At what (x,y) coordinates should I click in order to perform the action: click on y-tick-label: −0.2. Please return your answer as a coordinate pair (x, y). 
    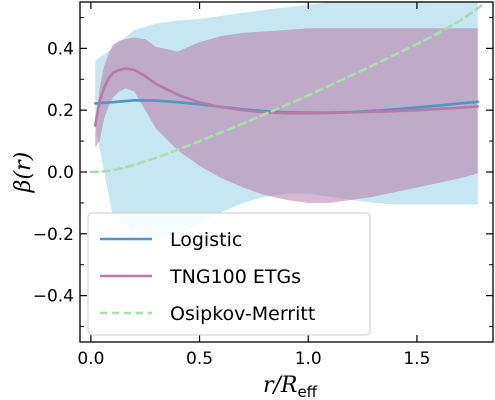
    Looking at the image, I should click on (53, 235).